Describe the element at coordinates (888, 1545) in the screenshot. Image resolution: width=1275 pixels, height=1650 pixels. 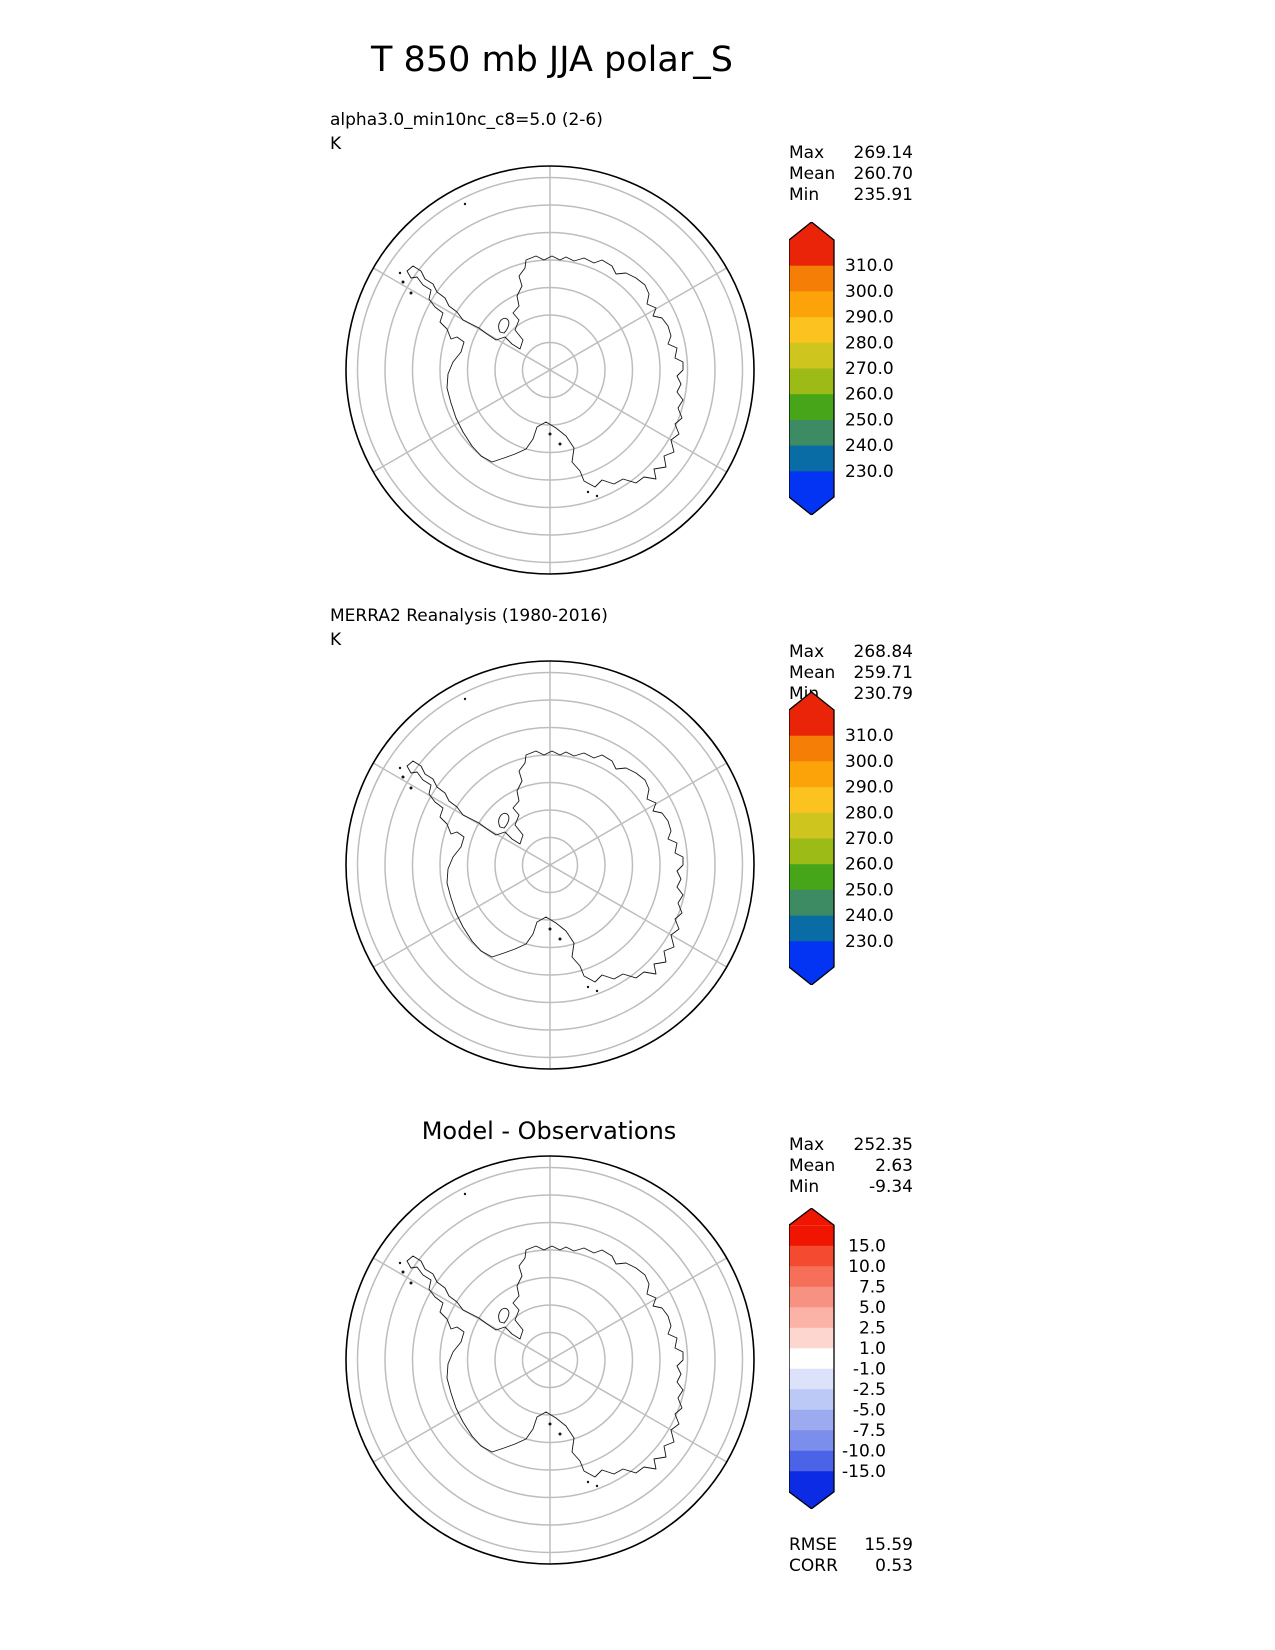
I see `metric-value: 15.59` at that location.